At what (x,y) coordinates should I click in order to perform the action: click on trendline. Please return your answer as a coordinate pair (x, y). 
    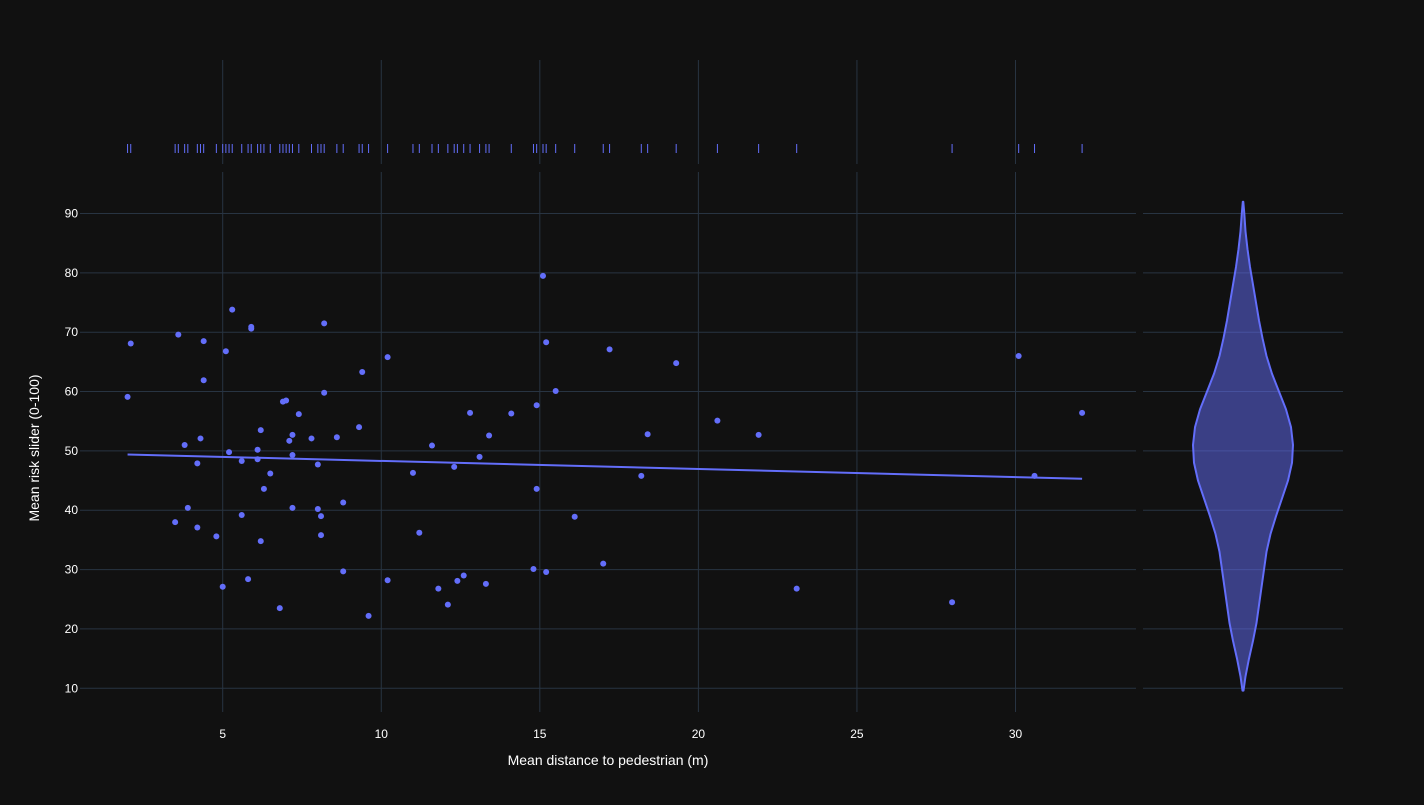
    Looking at the image, I should click on (605, 466).